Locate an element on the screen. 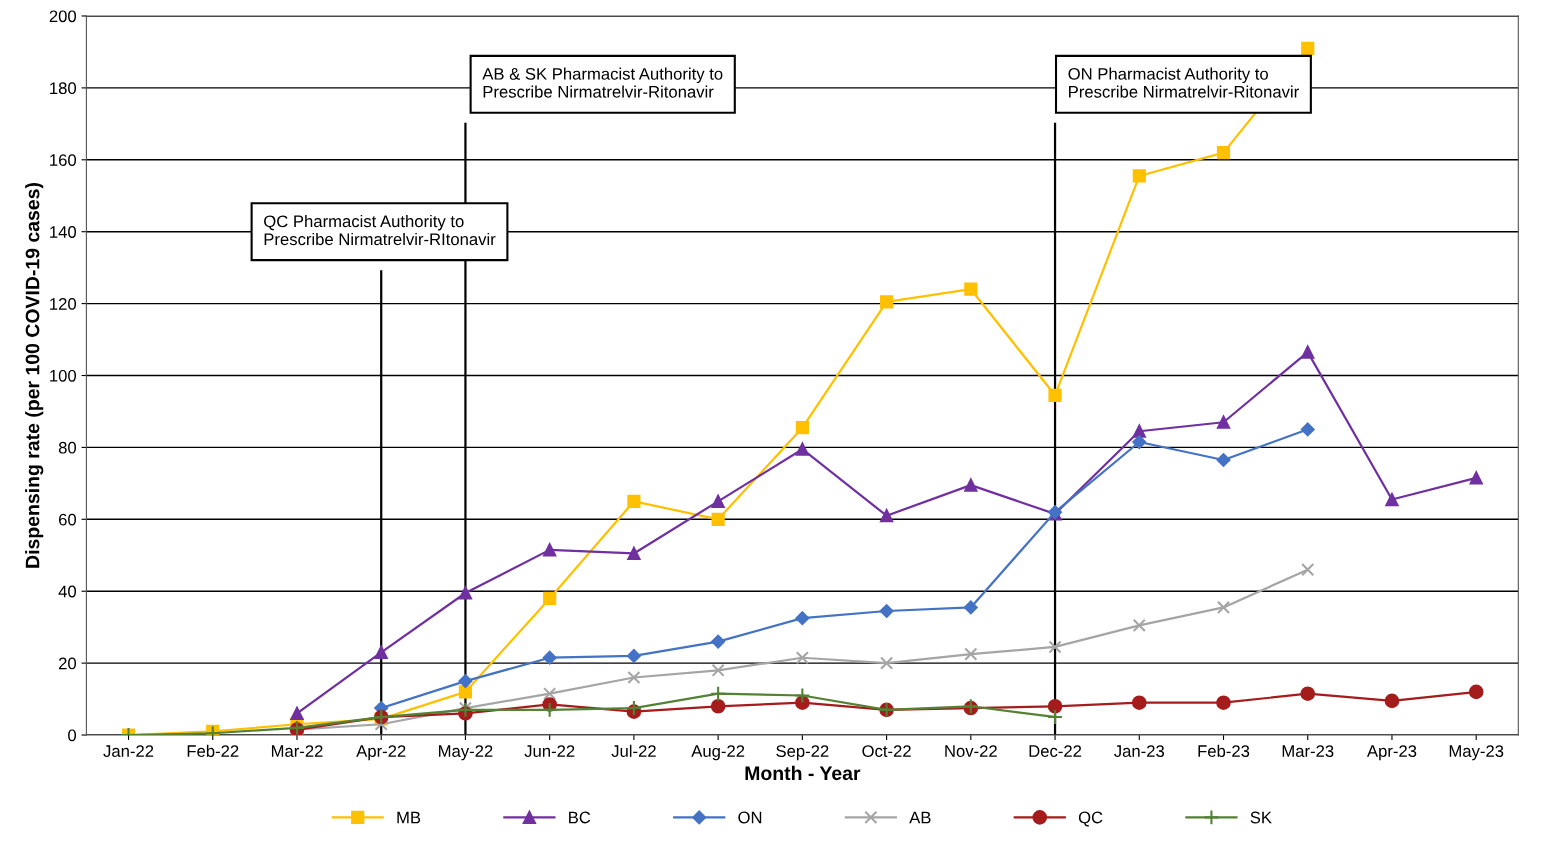 This screenshot has width=1543, height=841. x-tick-label: Dec-22 is located at coordinates (1055, 751).